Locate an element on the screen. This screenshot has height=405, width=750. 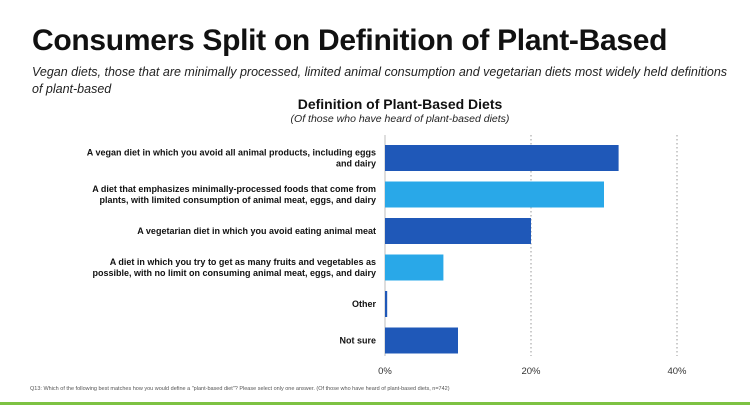
x-tick-label-3: 40% is located at coordinates (677, 371).